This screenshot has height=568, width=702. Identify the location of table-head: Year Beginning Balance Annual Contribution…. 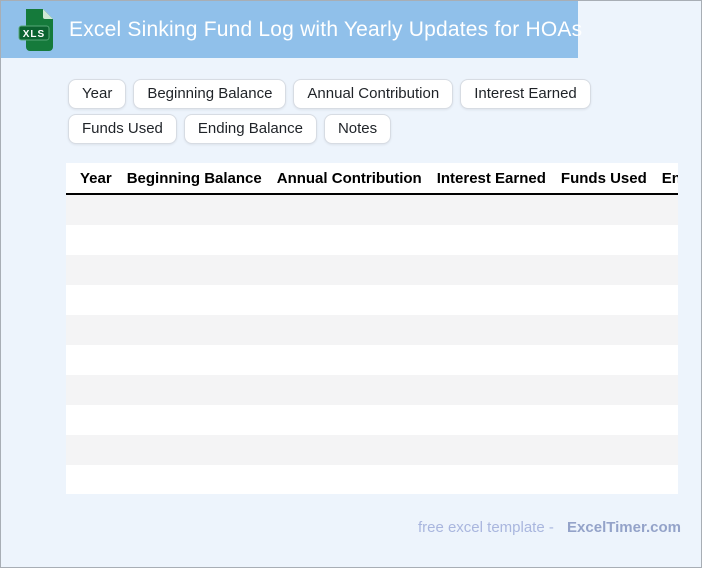
(372, 179).